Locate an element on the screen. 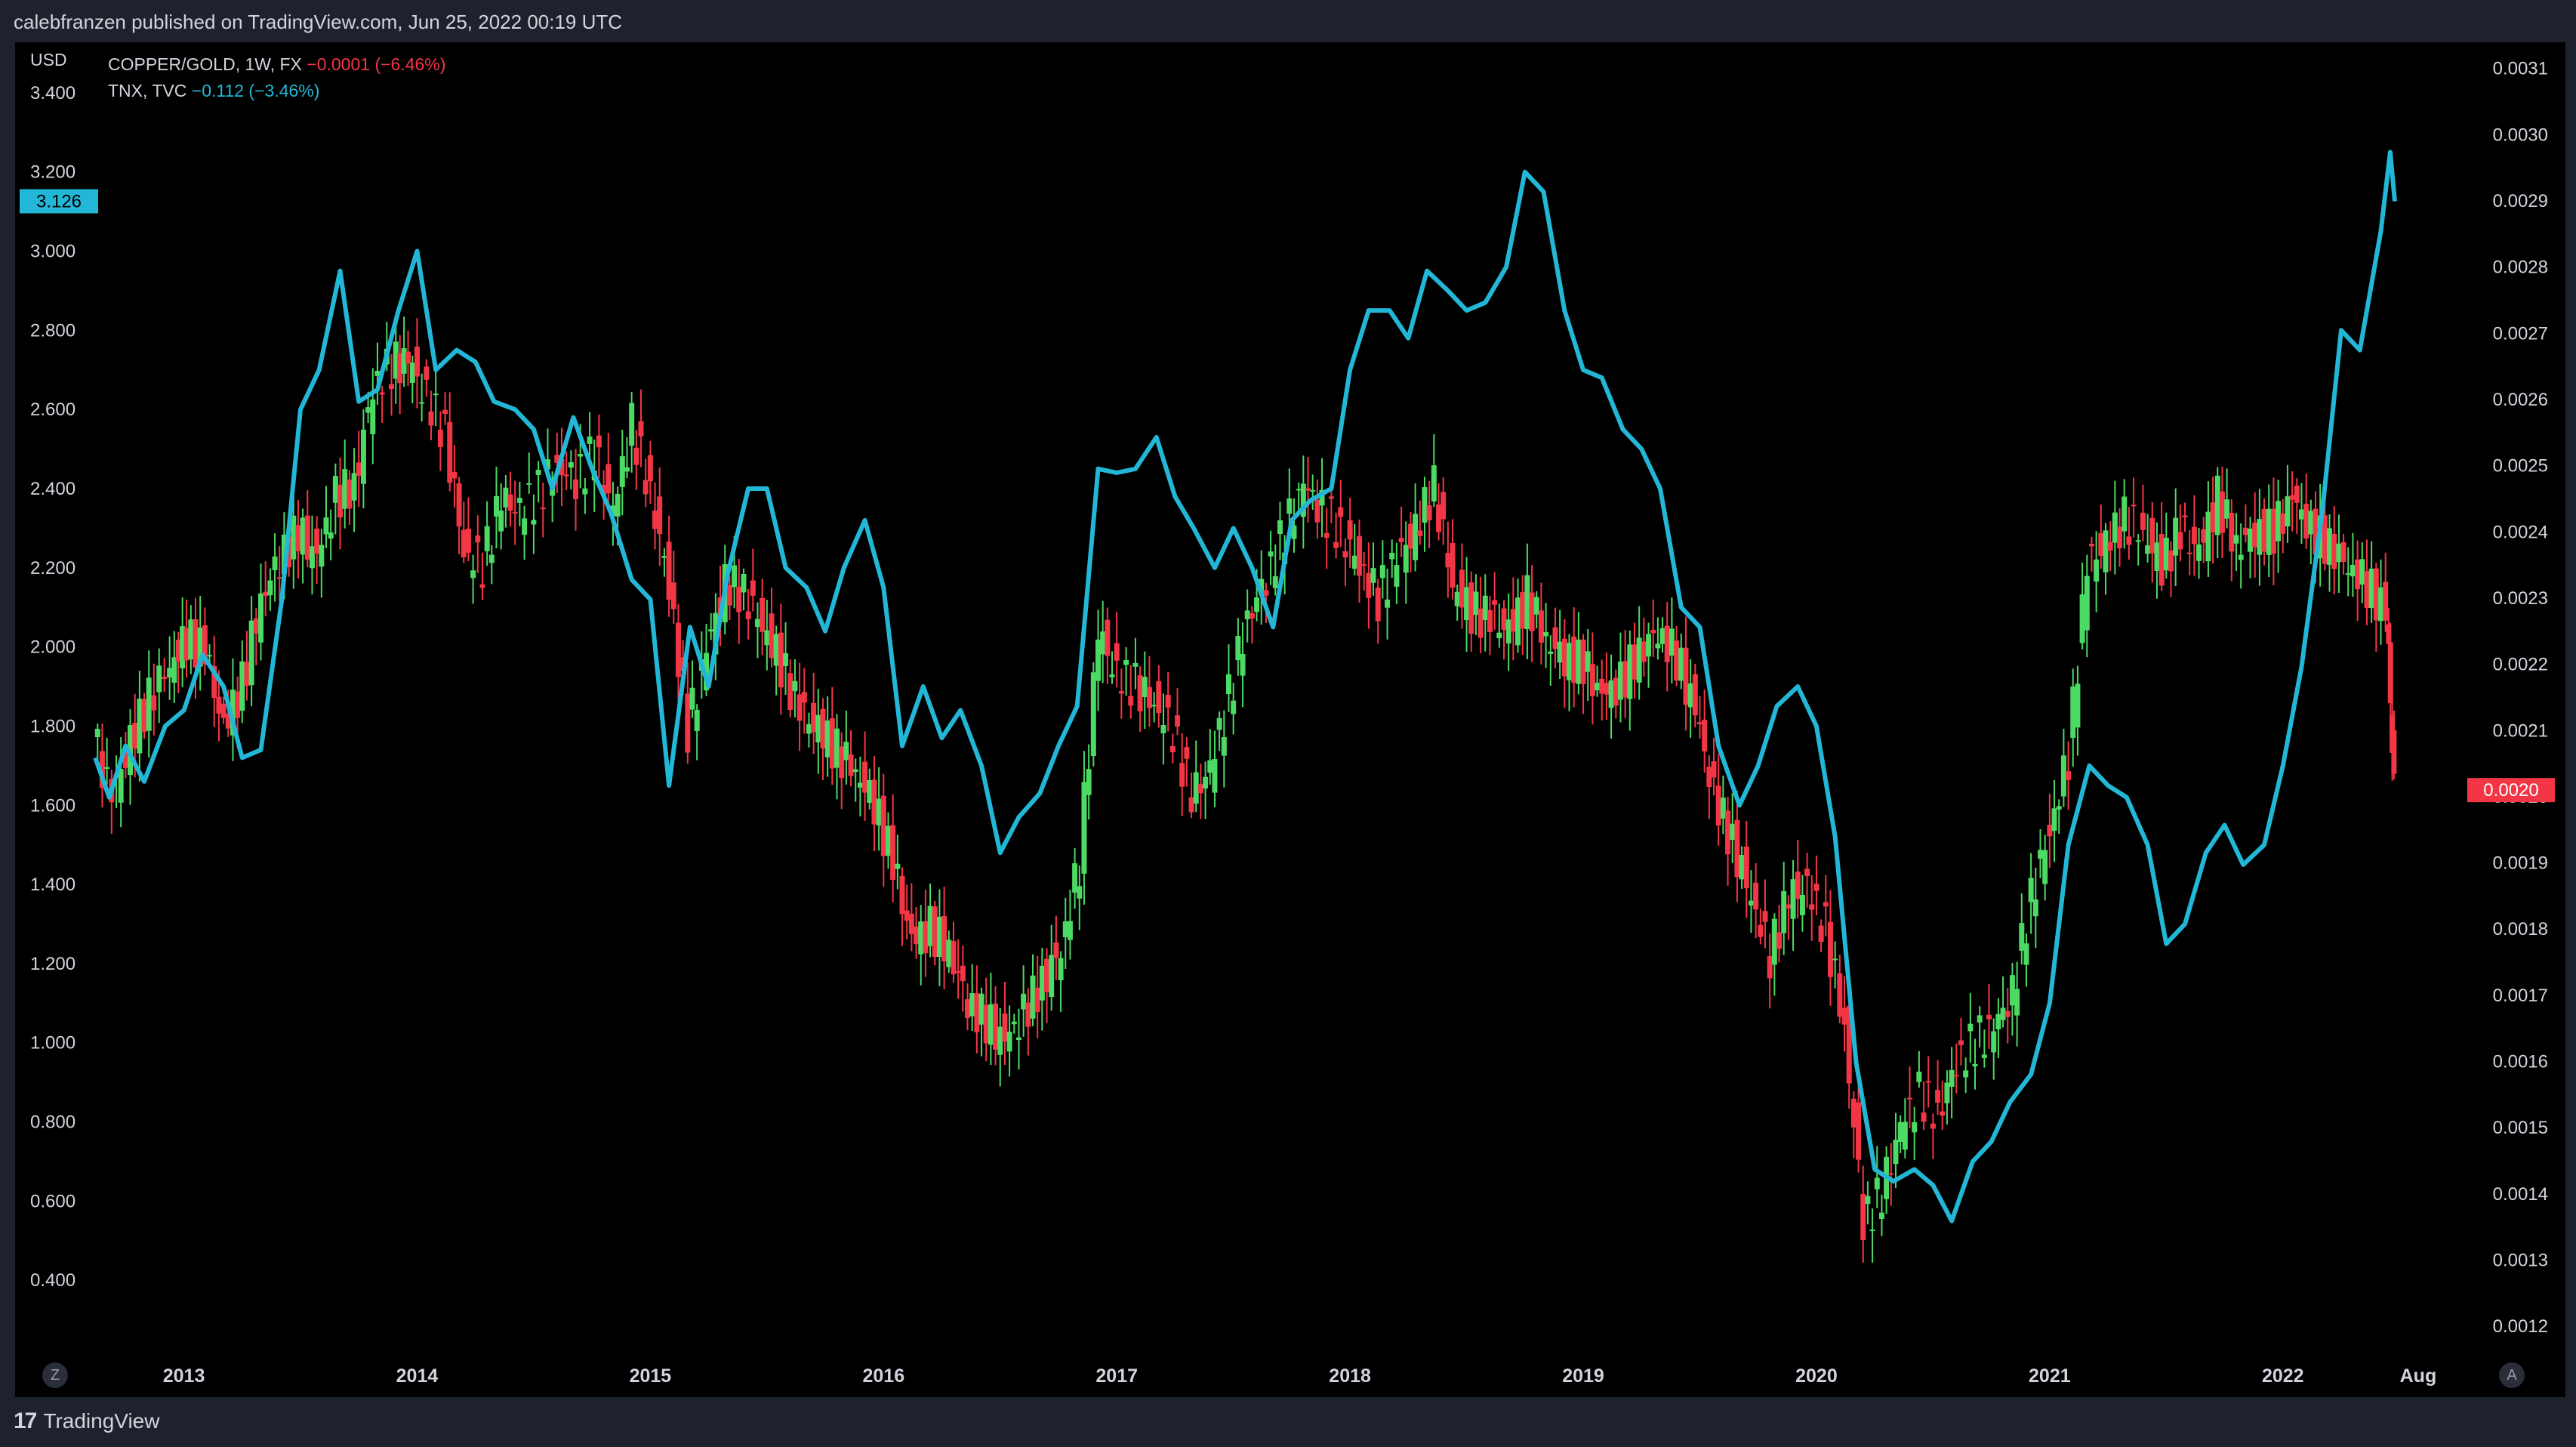  tradingview-brand-text: TradingView is located at coordinates (101, 1421).